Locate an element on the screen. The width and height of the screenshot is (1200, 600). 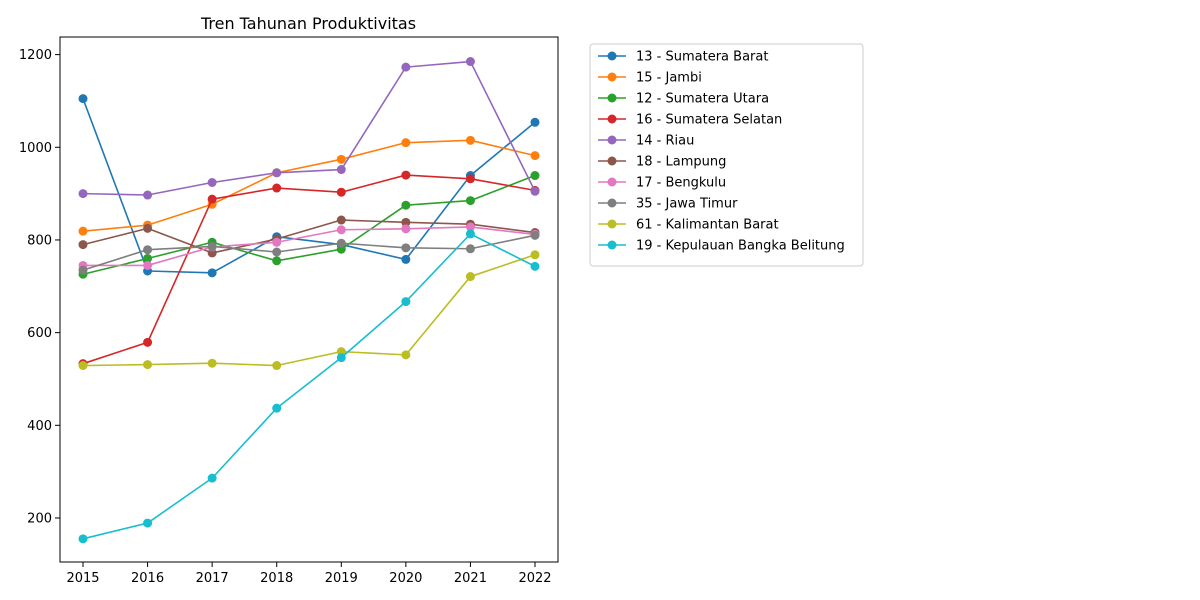
legend-item: 61 - Kalimantan Barat is located at coordinates (688, 225).